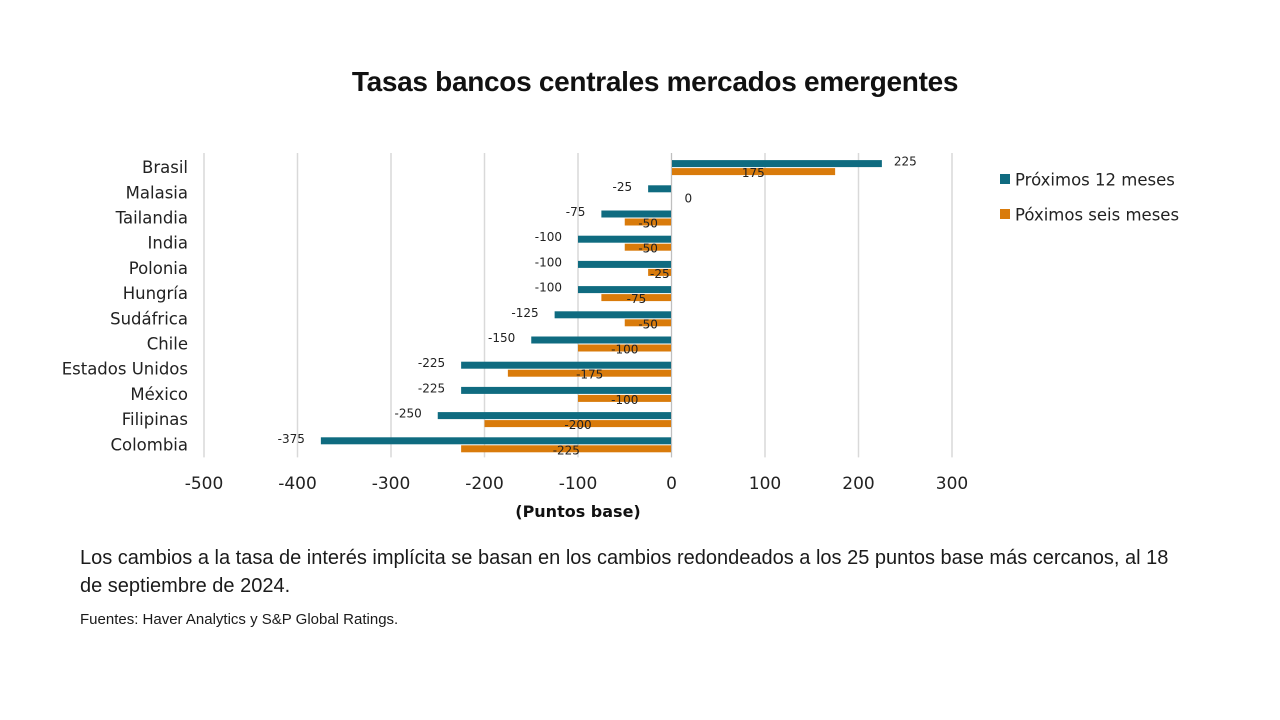  Describe the element at coordinates (204, 484) in the screenshot. I see `x-tick-label: -500` at that location.